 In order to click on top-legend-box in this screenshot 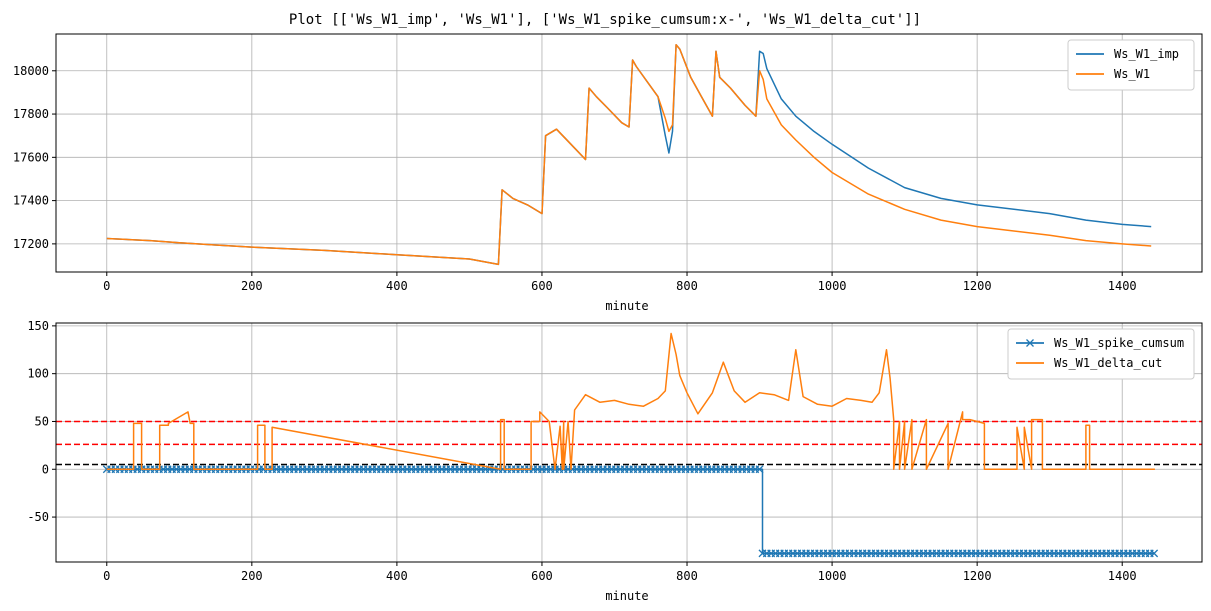, I will do `click(1131, 65)`.